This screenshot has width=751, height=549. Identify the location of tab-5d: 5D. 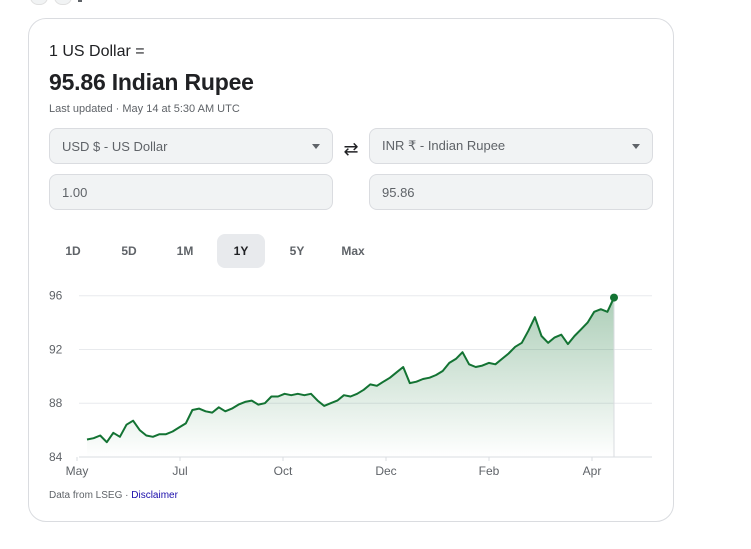
(129, 251).